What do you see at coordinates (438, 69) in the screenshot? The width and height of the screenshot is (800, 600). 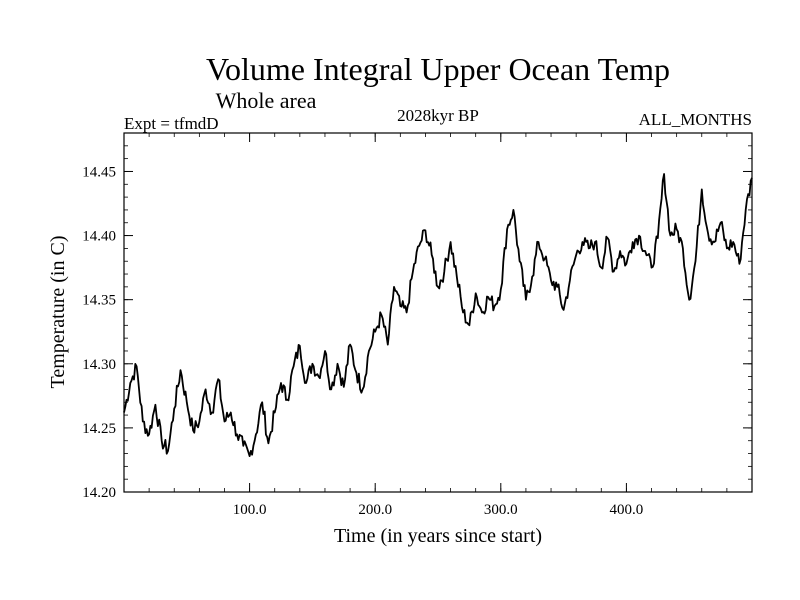 I see `chart-title: Volume Integral Upper Ocean Temp` at bounding box center [438, 69].